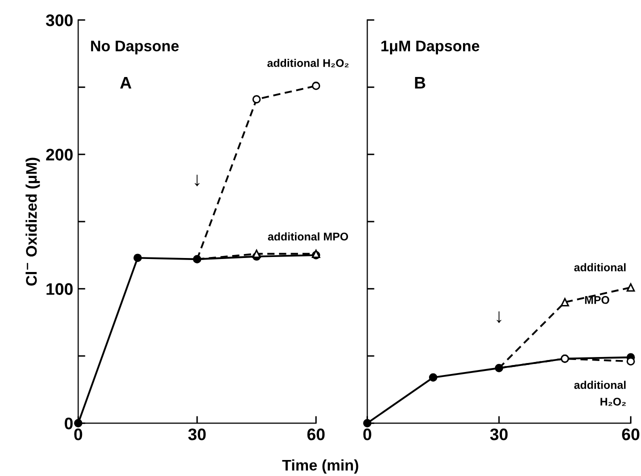  Describe the element at coordinates (135, 47) in the screenshot. I see `text: No Dapsone` at that location.